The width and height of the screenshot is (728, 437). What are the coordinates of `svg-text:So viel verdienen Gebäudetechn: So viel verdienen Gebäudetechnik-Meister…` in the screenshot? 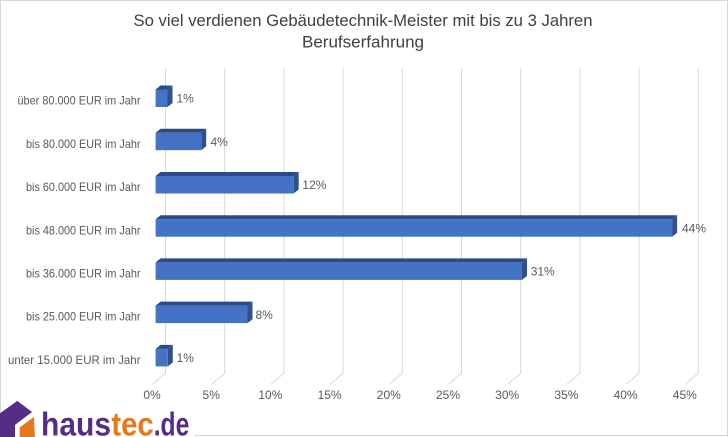 It's located at (363, 20).